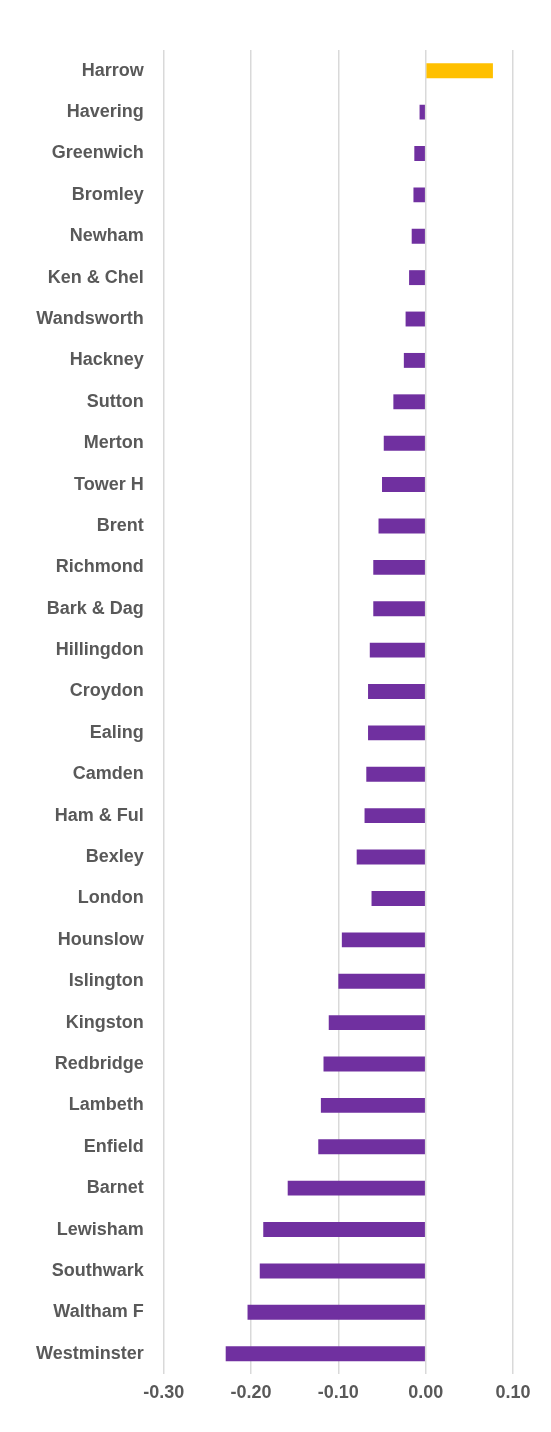 The width and height of the screenshot is (551, 1432). What do you see at coordinates (99, 566) in the screenshot?
I see `y-tick-label: Richmond` at bounding box center [99, 566].